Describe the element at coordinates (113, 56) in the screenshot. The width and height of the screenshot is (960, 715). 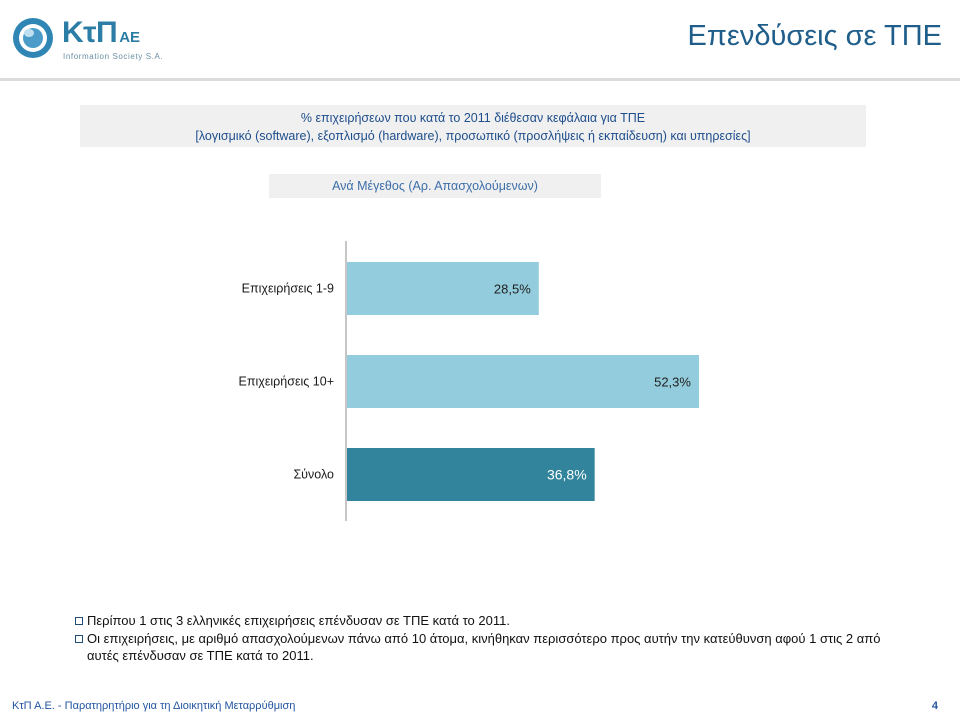
I see `logo-tagline: Information Society S.A.` at that location.